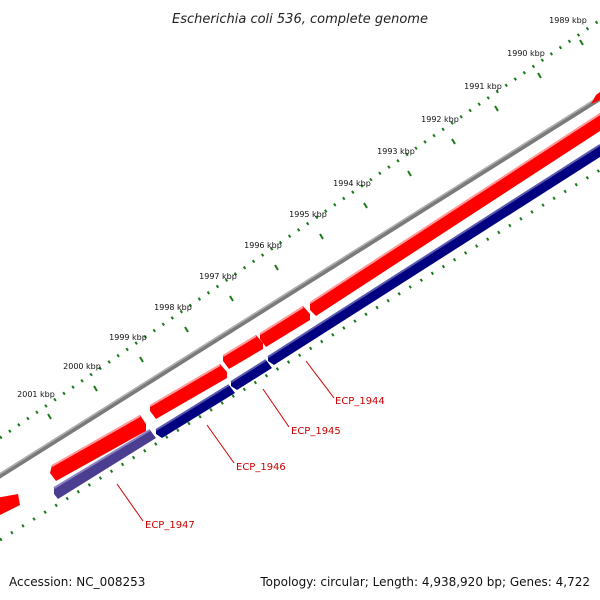 The width and height of the screenshot is (600, 600). Describe the element at coordinates (316, 431) in the screenshot. I see `gene-label: ECP_1945` at that location.